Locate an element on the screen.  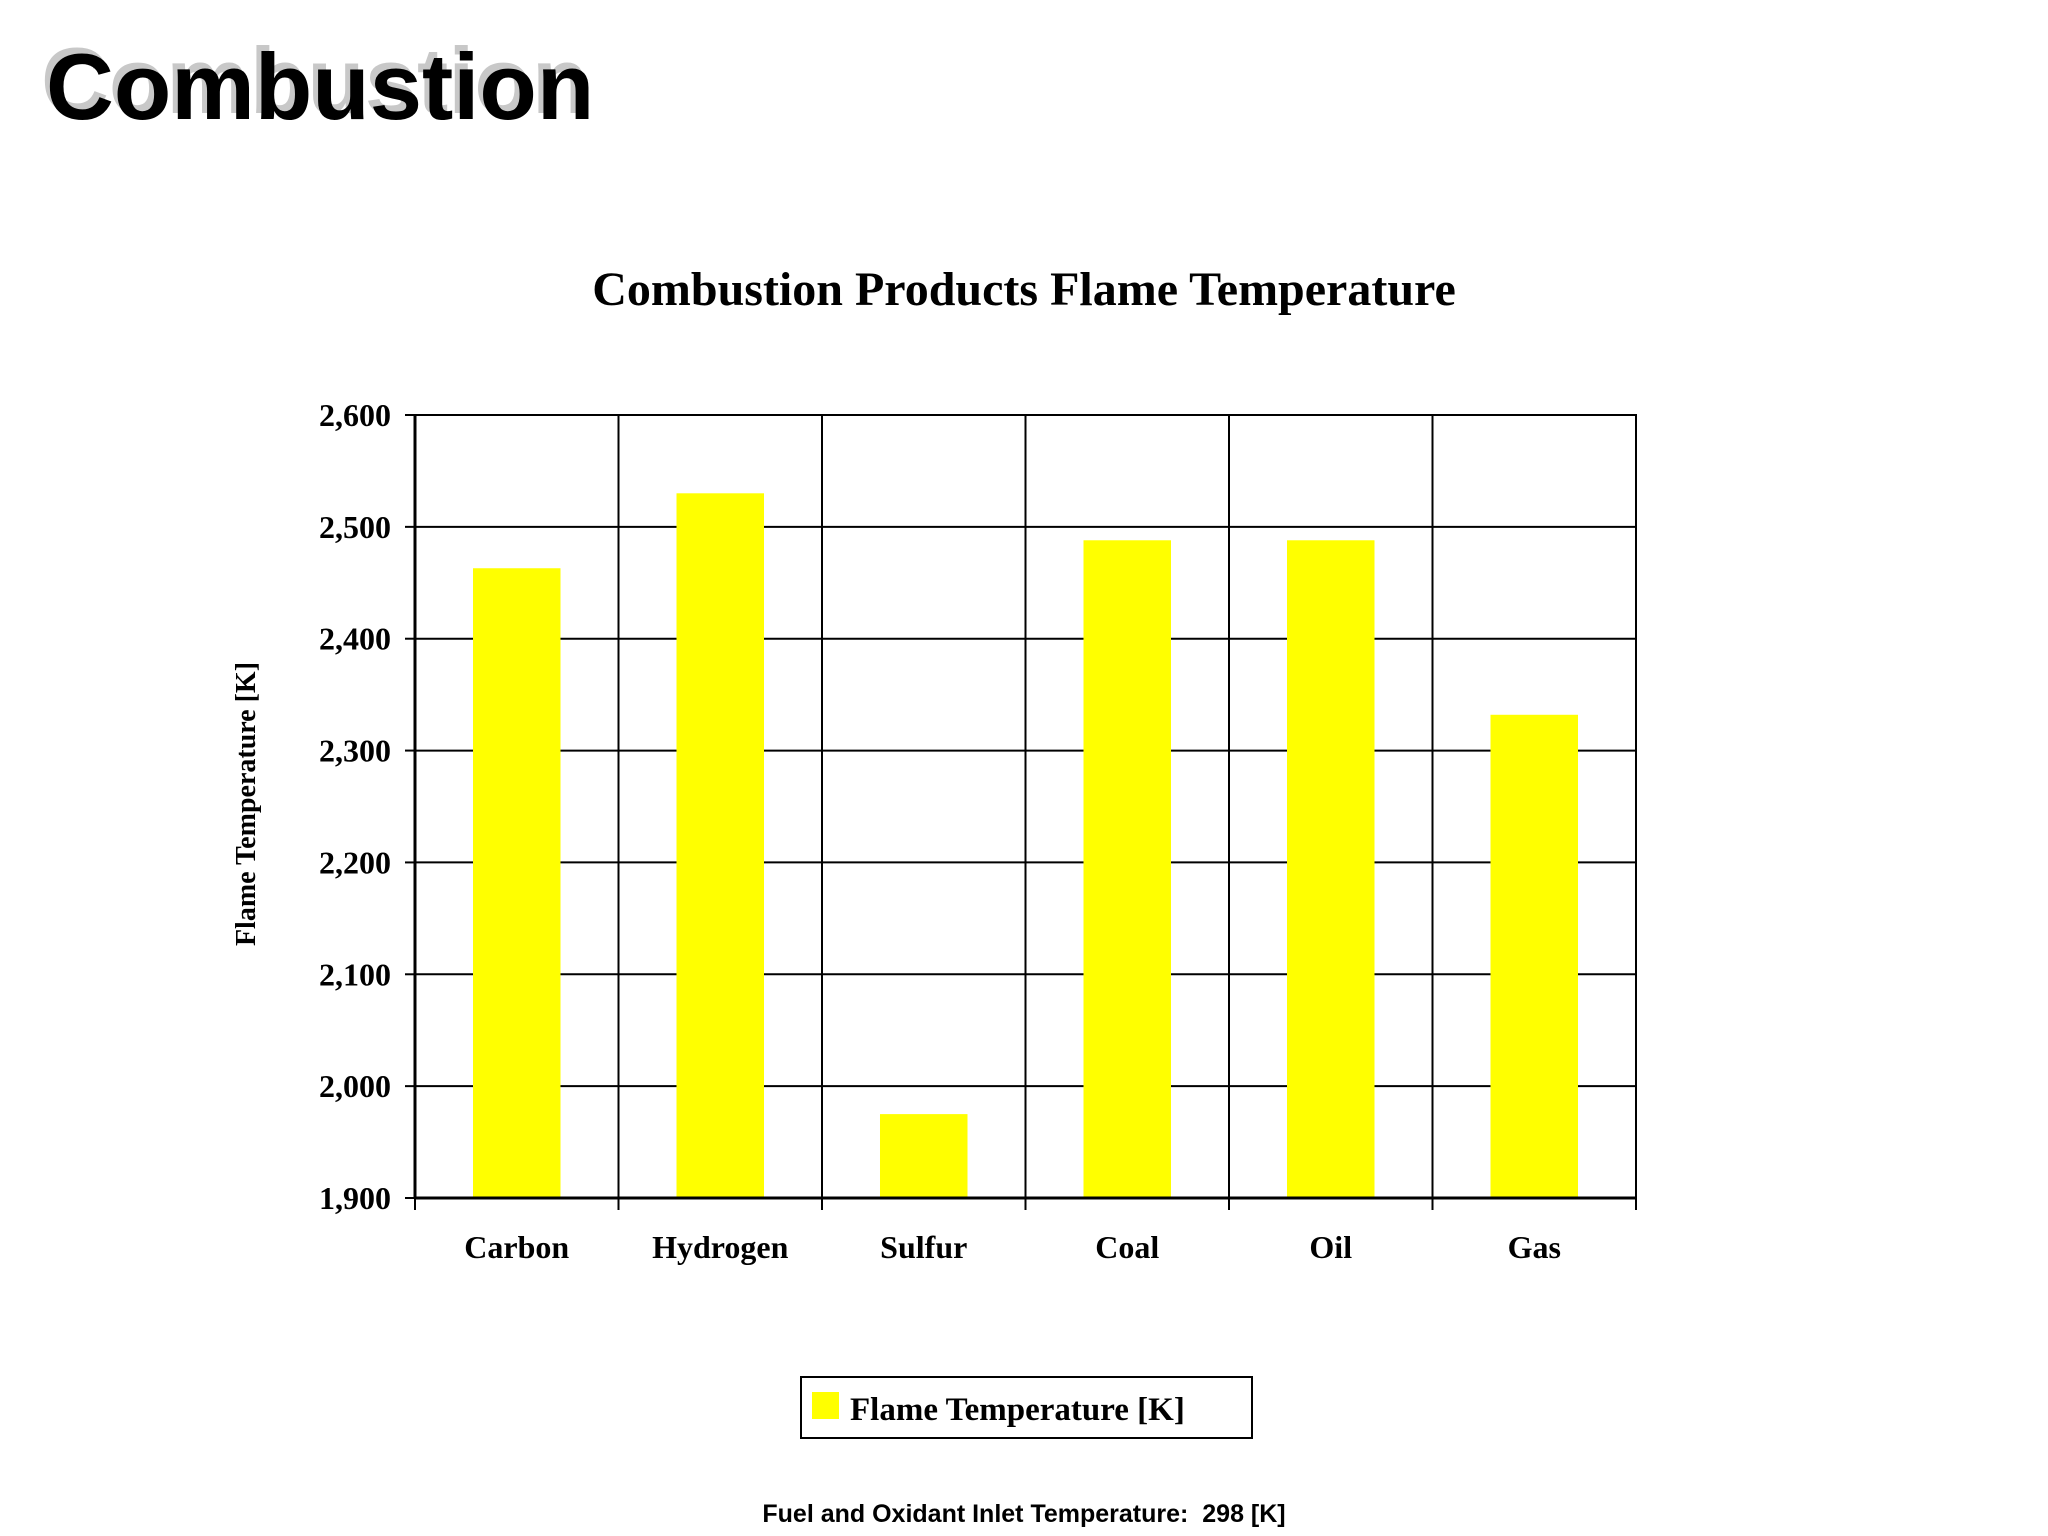
legend-swatch is located at coordinates (825, 1405).